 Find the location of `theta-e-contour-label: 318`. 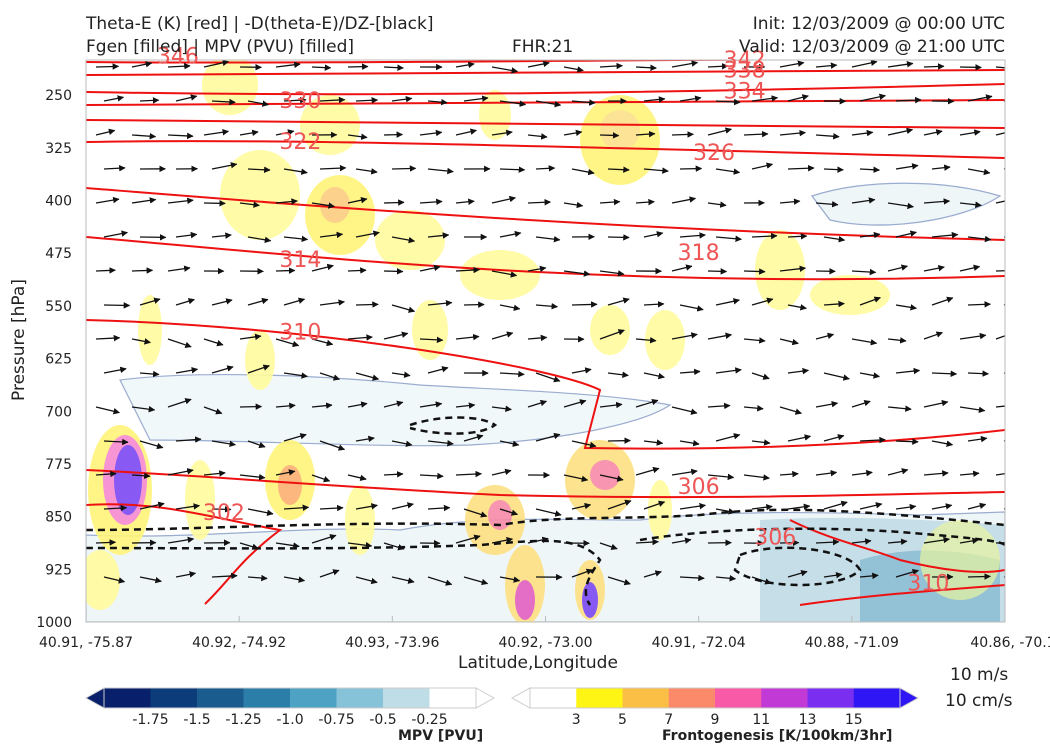

theta-e-contour-label: 318 is located at coordinates (699, 253).